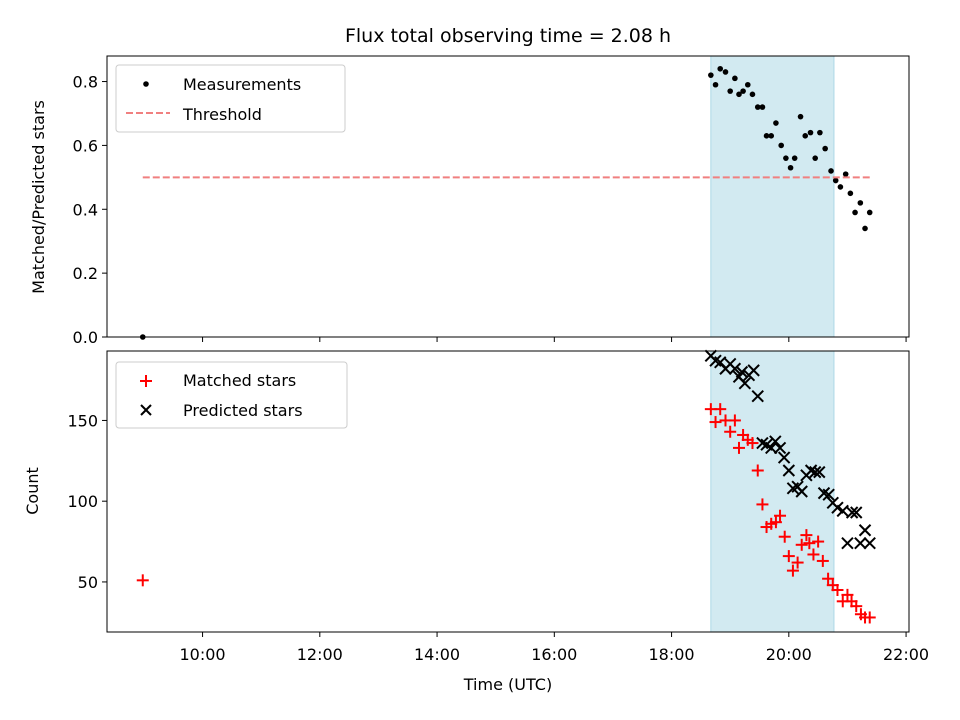  I want to click on ratio-y-tick-label: 0.0, so click(85, 337).